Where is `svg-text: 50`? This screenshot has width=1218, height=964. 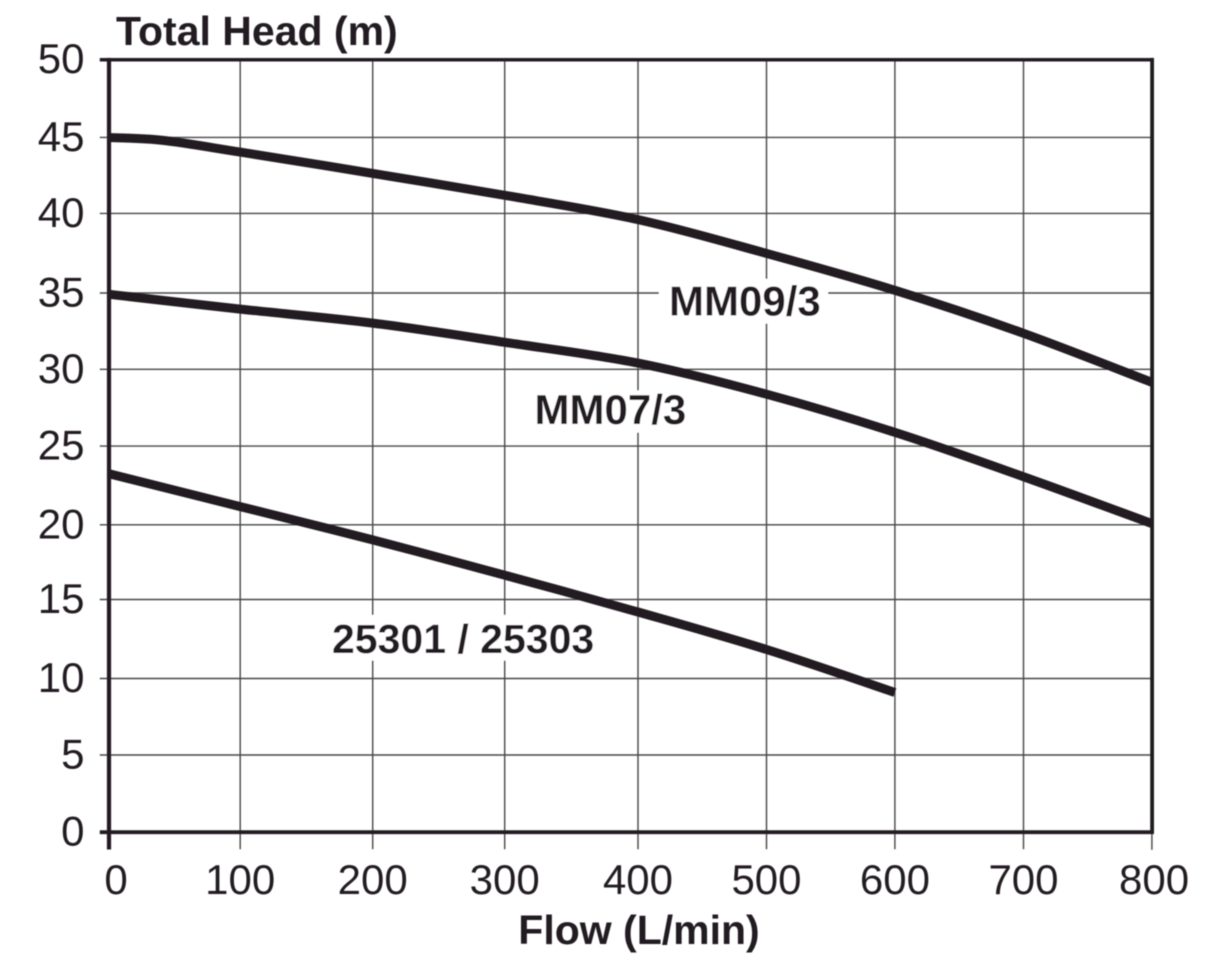
svg-text: 50 is located at coordinates (61, 58).